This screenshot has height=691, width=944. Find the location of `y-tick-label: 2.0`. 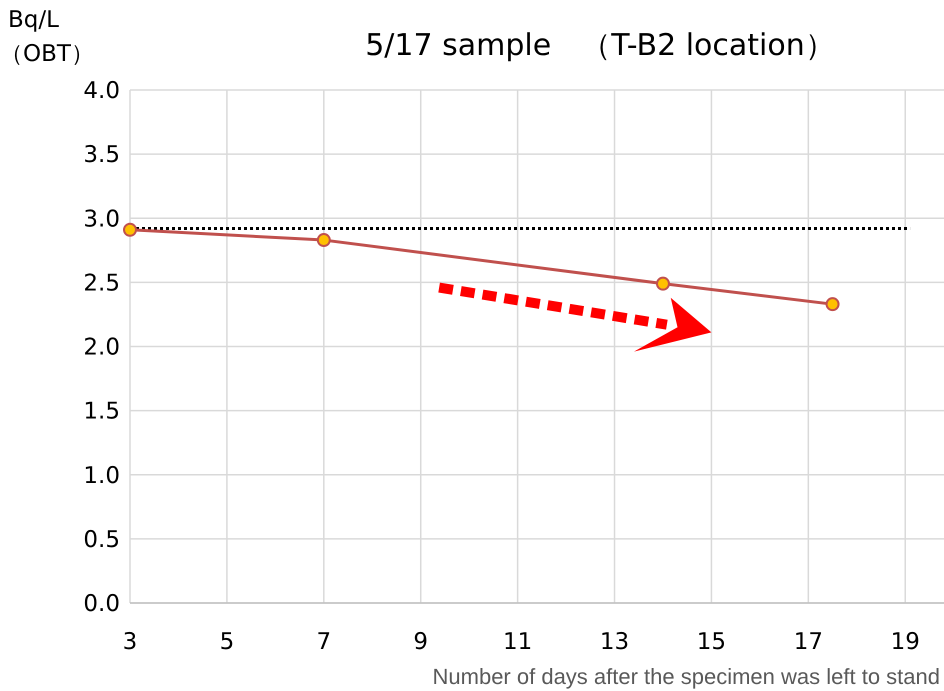

y-tick-label: 2.0 is located at coordinates (101, 347).